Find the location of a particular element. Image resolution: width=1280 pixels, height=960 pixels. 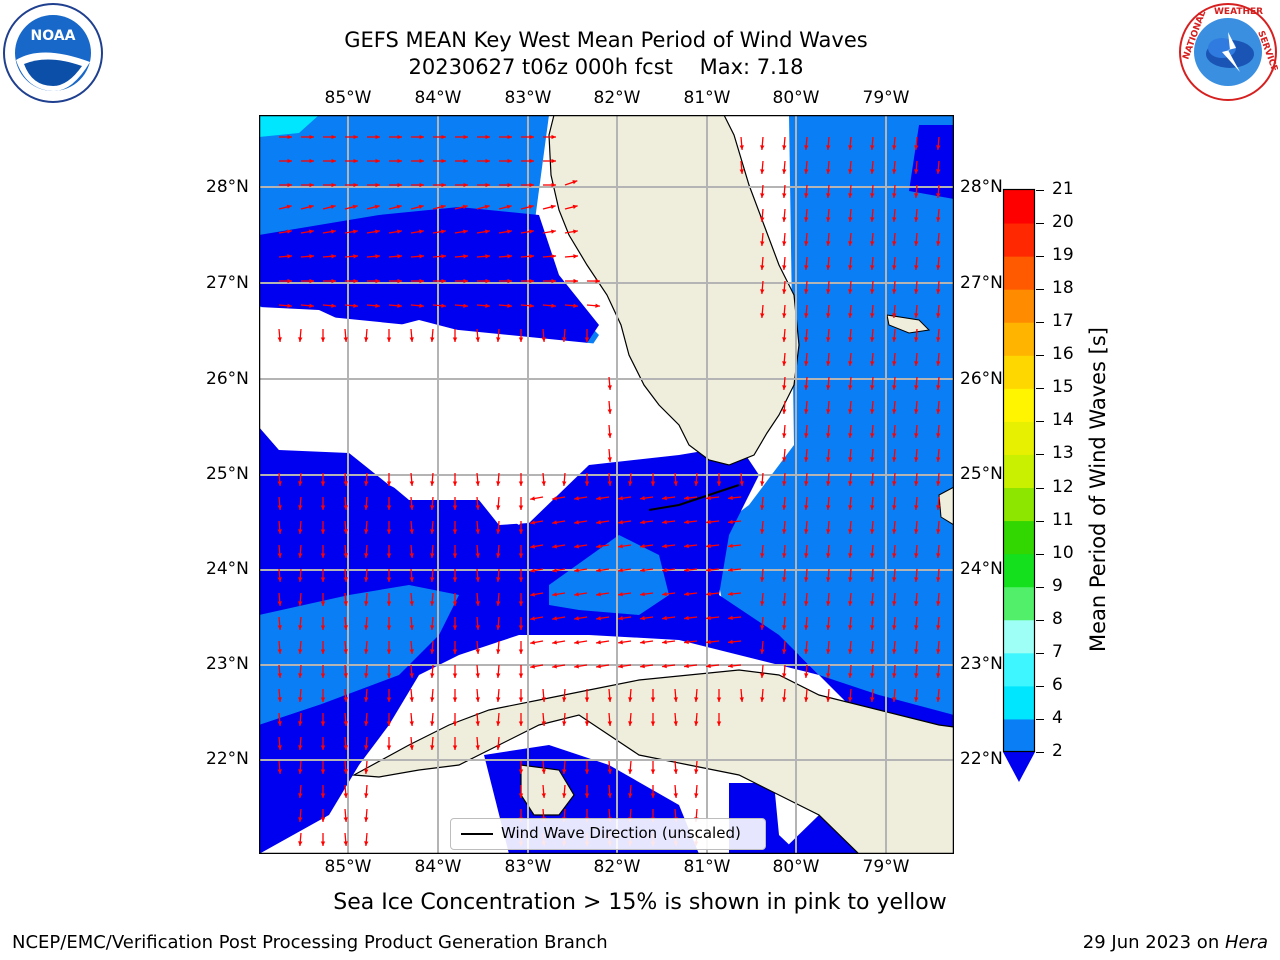

colorbar-tick-label: 14 is located at coordinates (1063, 420).